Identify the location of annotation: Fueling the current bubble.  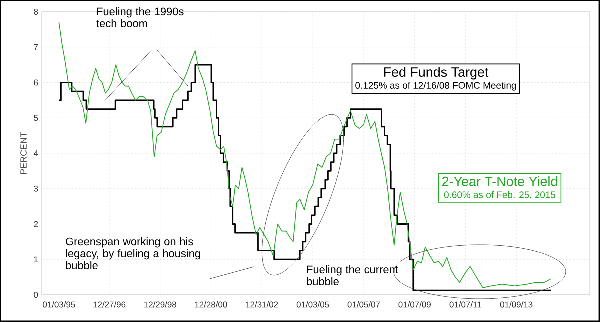
(352, 276).